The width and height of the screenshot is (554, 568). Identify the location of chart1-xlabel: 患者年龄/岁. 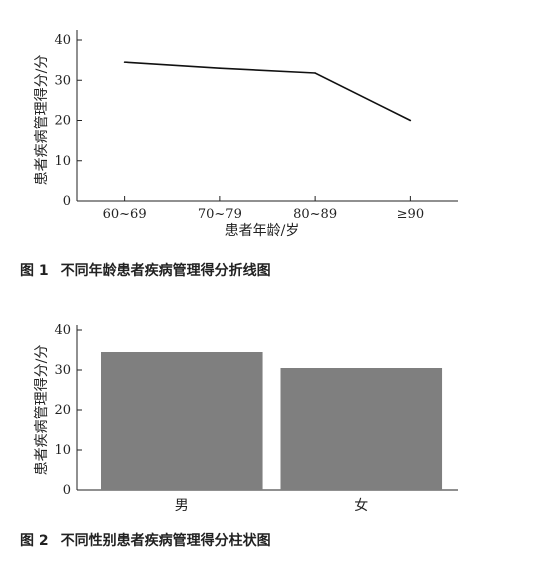
(262, 231).